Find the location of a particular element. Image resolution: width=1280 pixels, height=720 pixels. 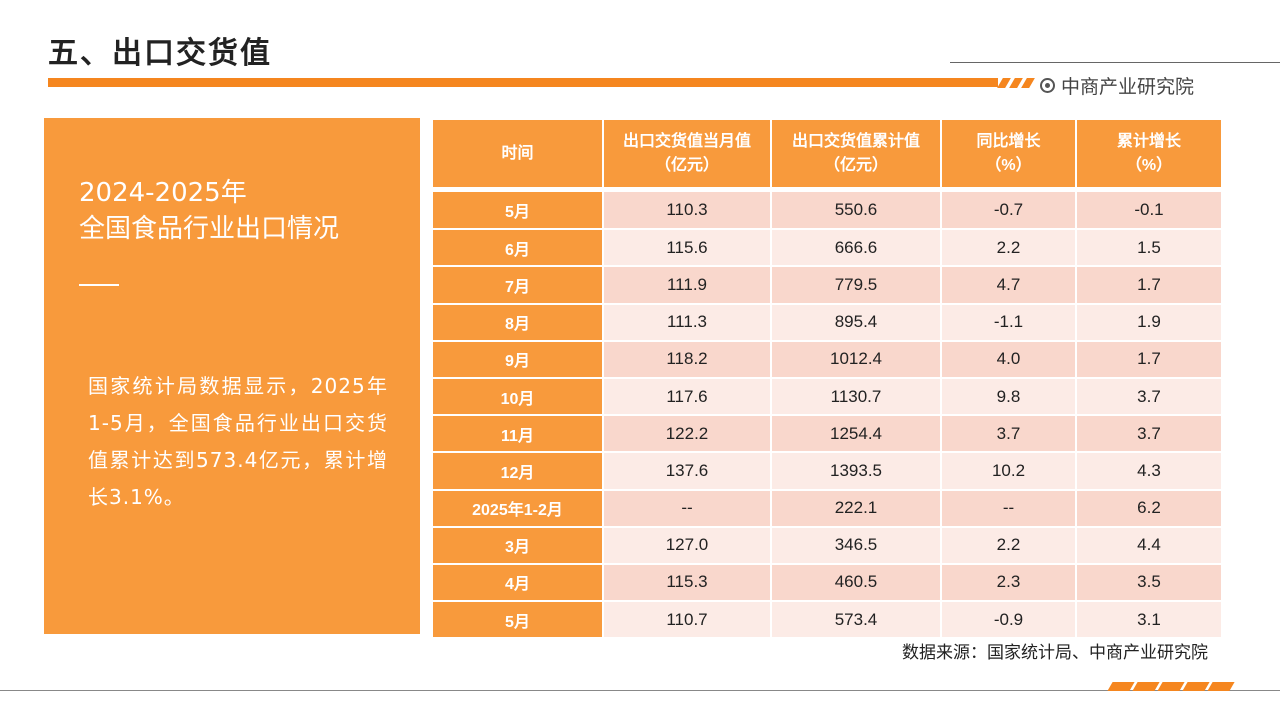

cell-cumulative: 1130.7 is located at coordinates (856, 397).